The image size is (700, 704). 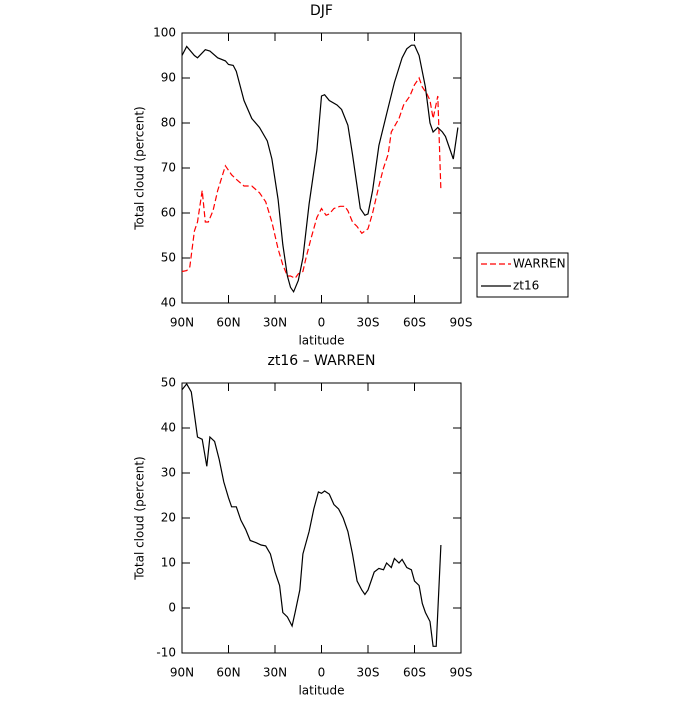 What do you see at coordinates (164, 33) in the screenshot?
I see `y-tick-label: 100` at bounding box center [164, 33].